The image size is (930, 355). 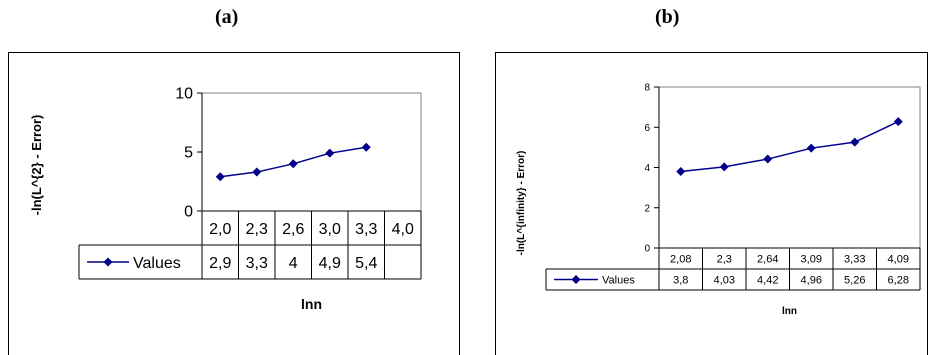 I want to click on y-tick-label: 4, so click(x=647, y=168).